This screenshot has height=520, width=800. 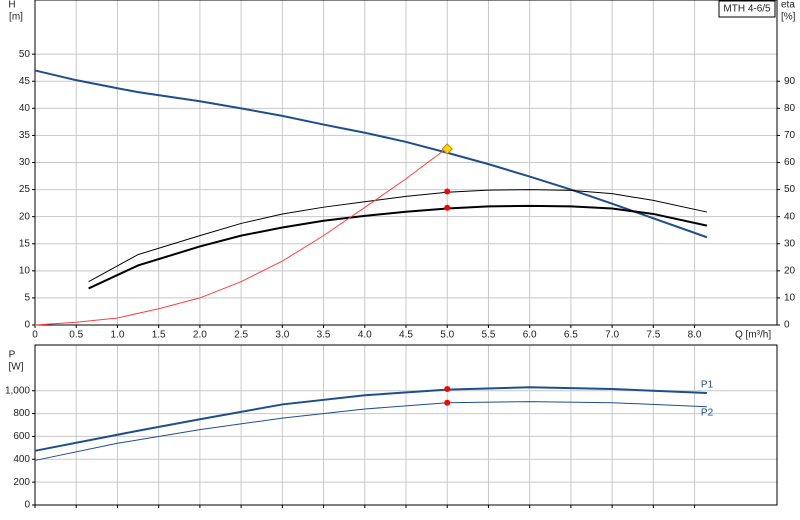 What do you see at coordinates (790, 162) in the screenshot?
I see `y2-tick-label: 60` at bounding box center [790, 162].